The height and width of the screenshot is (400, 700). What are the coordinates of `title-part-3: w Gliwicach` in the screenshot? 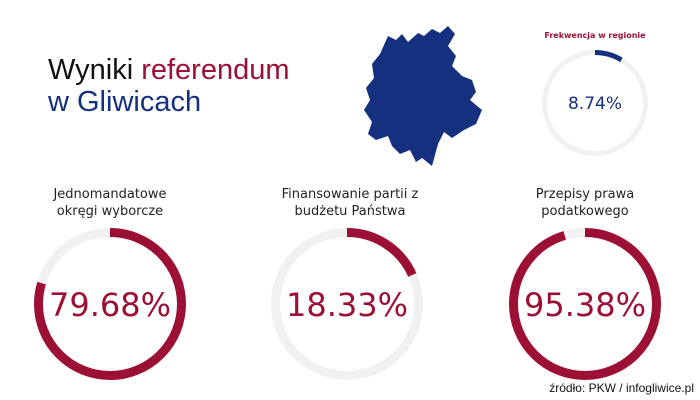 It's located at (125, 102).